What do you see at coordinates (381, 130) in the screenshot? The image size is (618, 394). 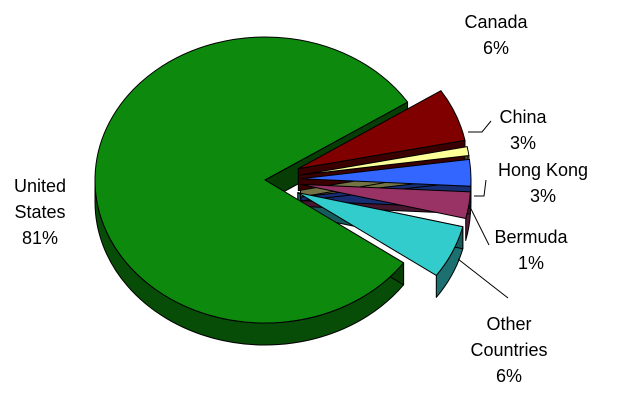 I see `pie-slice-other-countries` at bounding box center [381, 130].